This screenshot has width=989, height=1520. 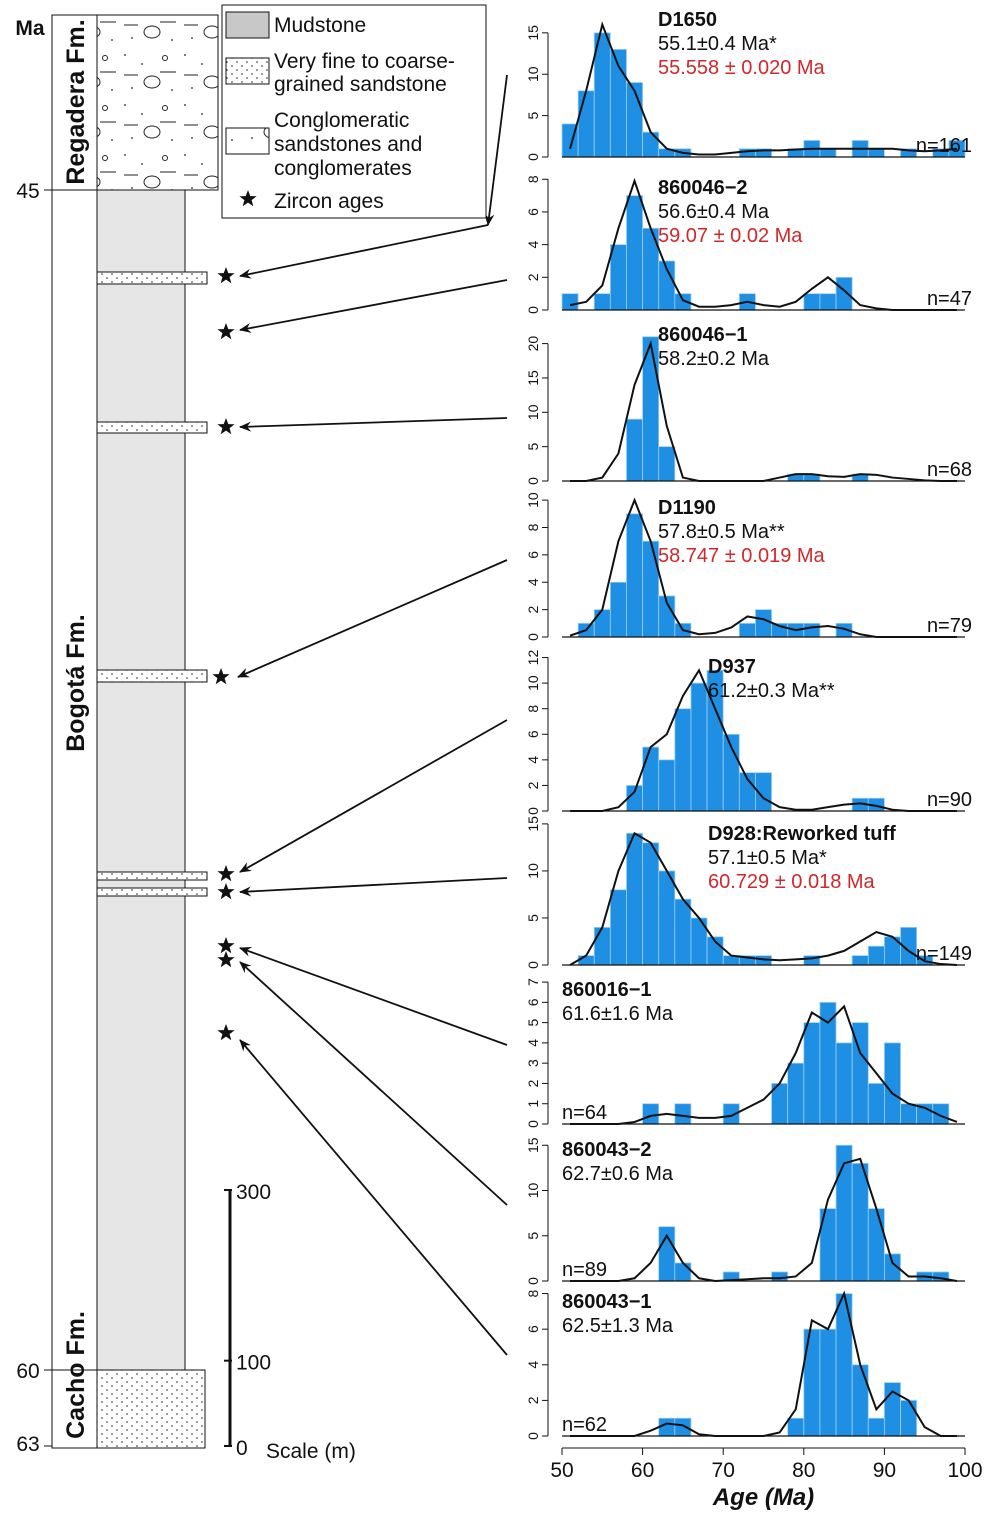 What do you see at coordinates (607, 990) in the screenshot?
I see `panel-title: 860016−1` at bounding box center [607, 990].